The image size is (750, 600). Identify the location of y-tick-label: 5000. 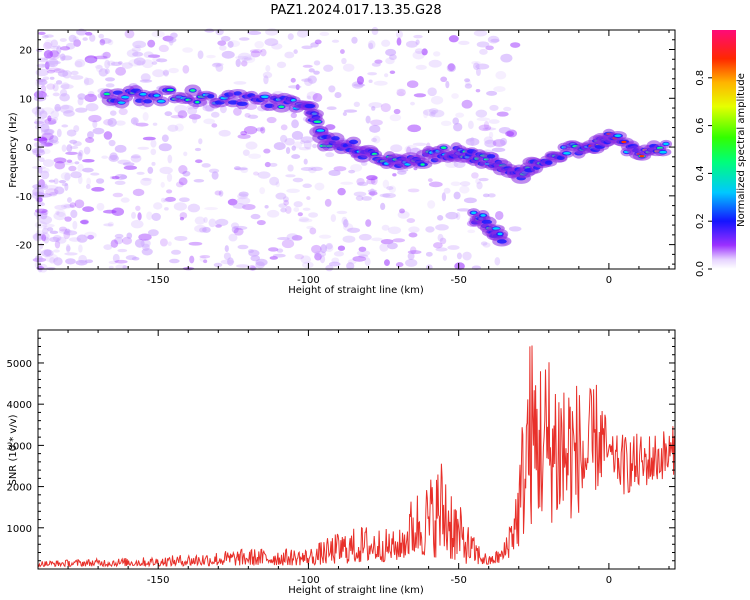
(19, 364).